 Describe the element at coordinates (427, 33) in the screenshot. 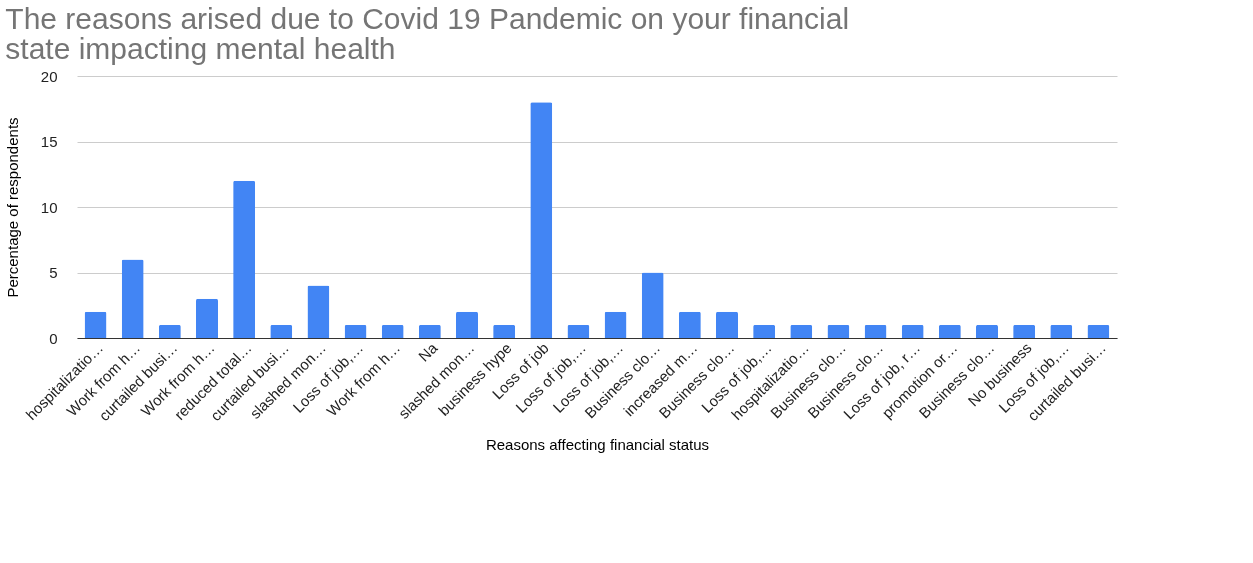

I see `chart-title: The reasons arised due to Covid 19 Pandemic on your financial state impacting mental health` at that location.